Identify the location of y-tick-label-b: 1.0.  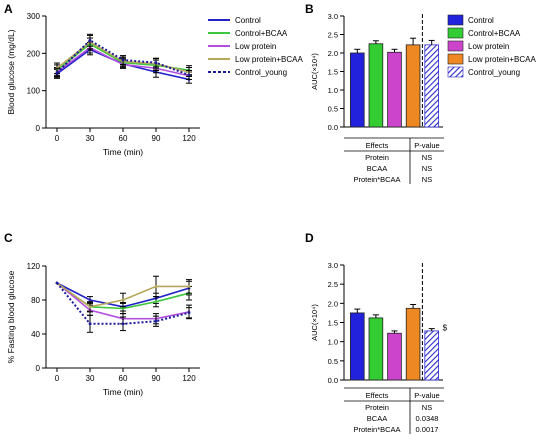
(333, 90).